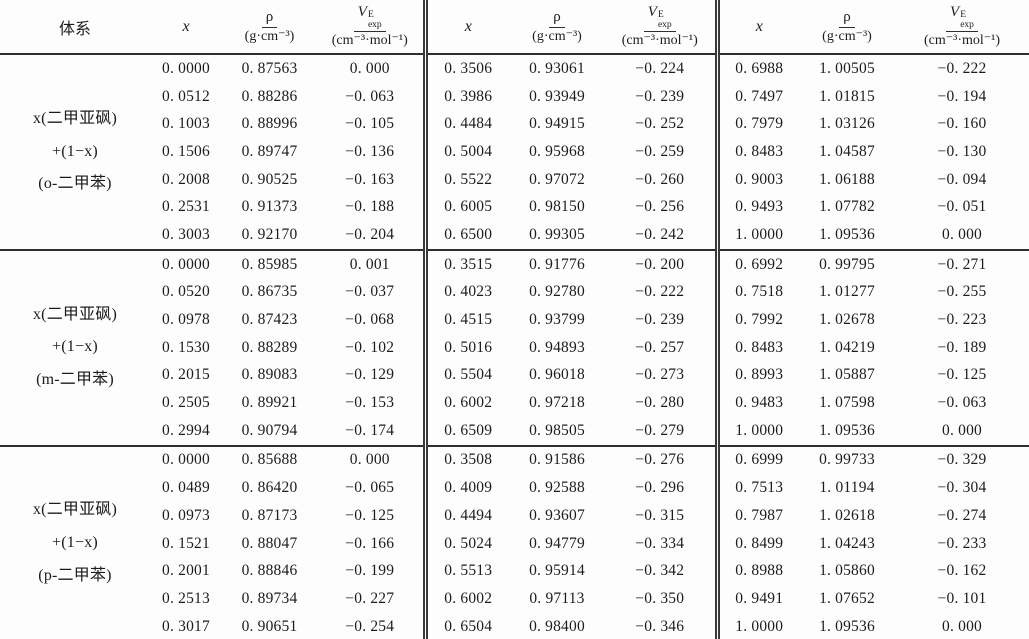  Describe the element at coordinates (962, 151) in the screenshot. I see `table-cell: −0. 130` at that location.